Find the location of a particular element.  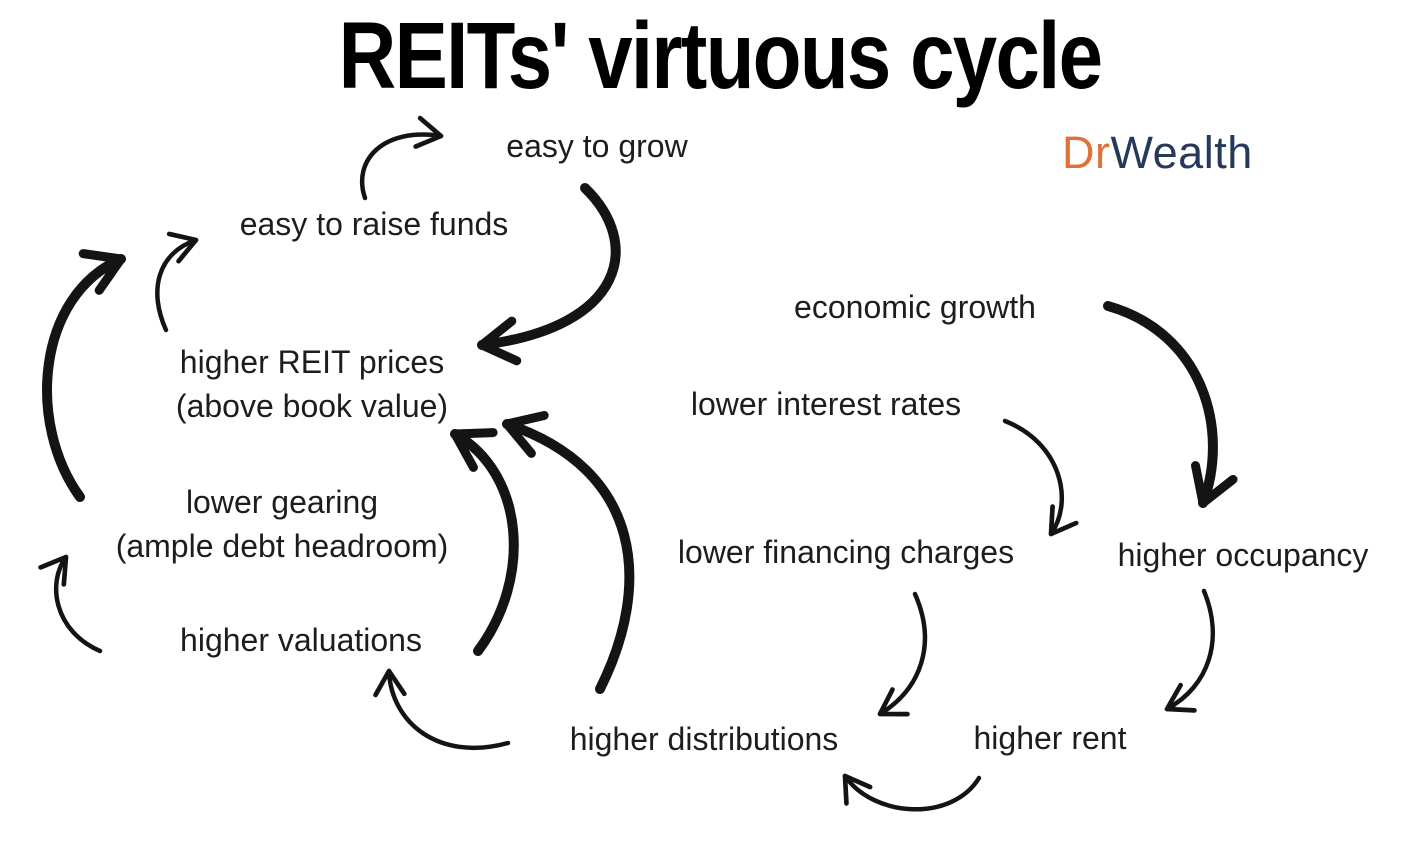

node-lower-interest-rates: lower interest rates is located at coordinates (826, 404).